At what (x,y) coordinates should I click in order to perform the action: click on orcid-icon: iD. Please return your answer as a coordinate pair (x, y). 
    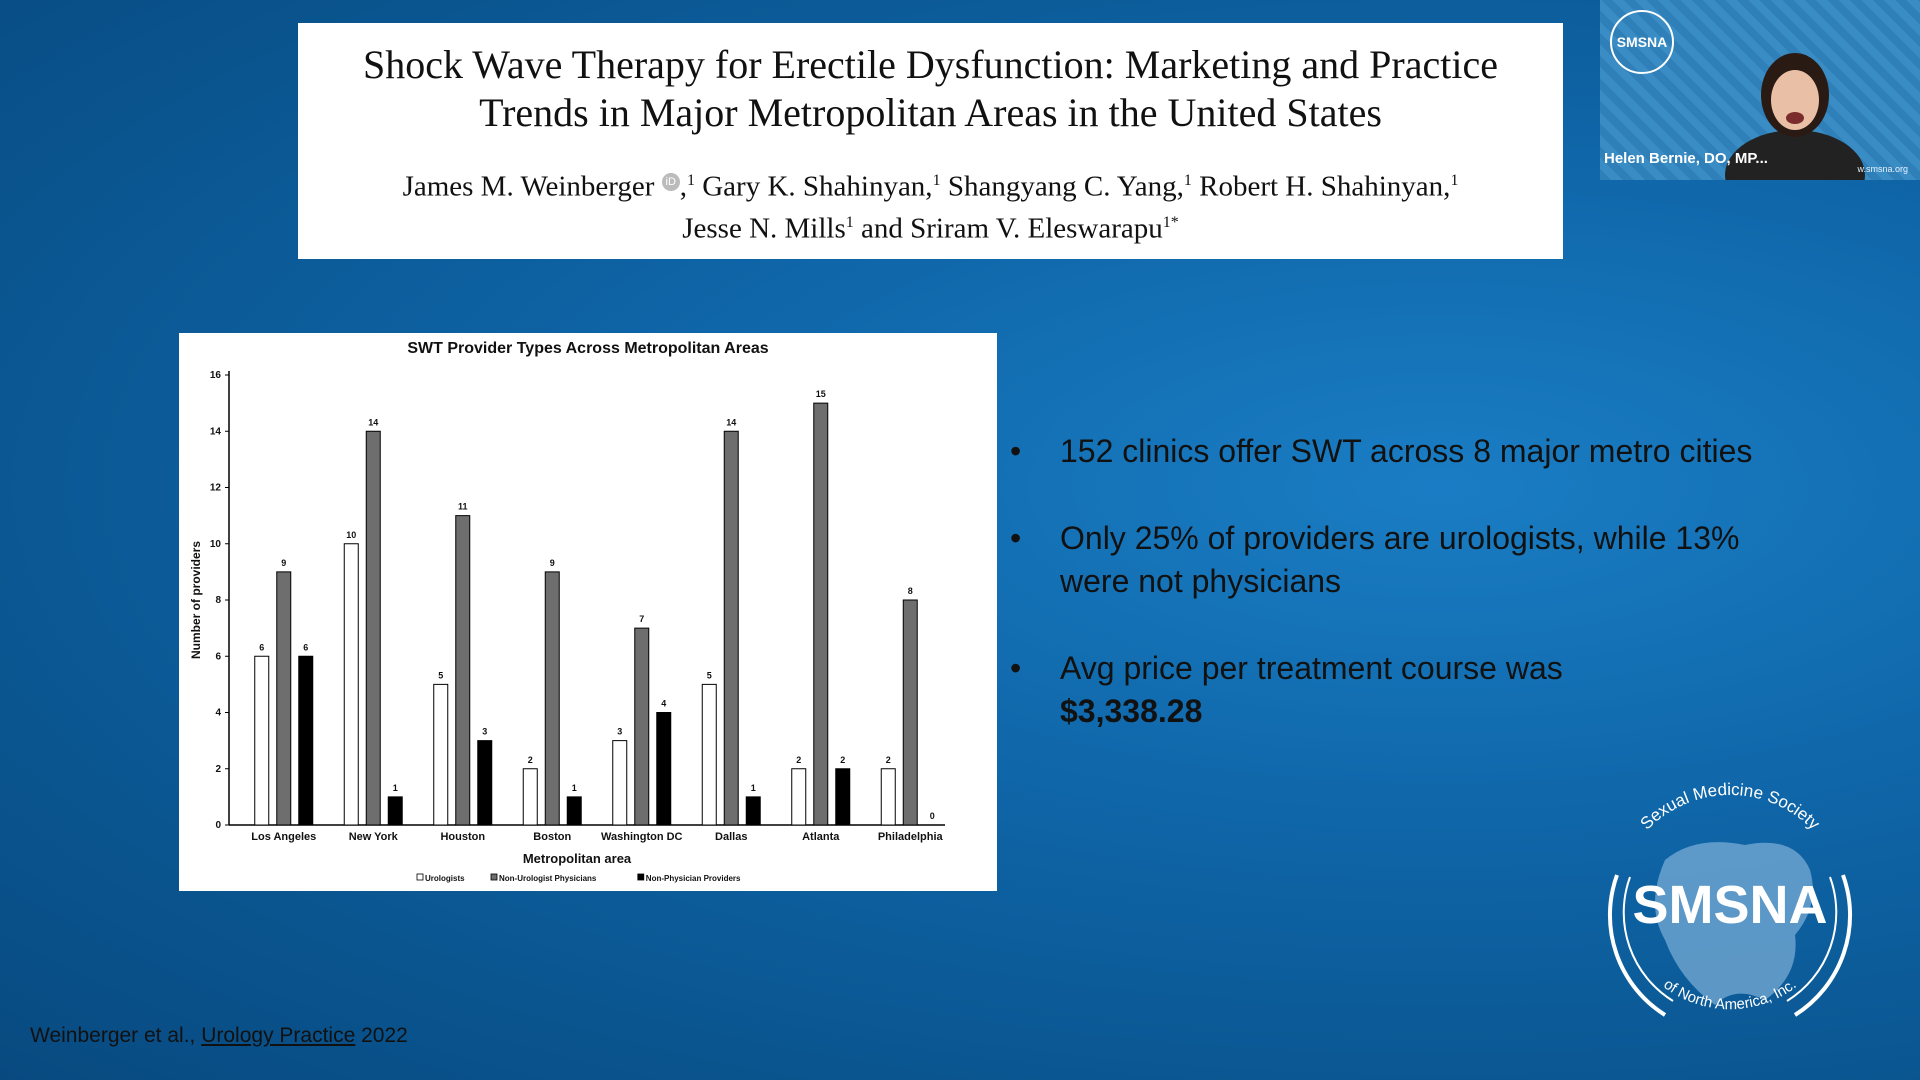
    Looking at the image, I should click on (670, 182).